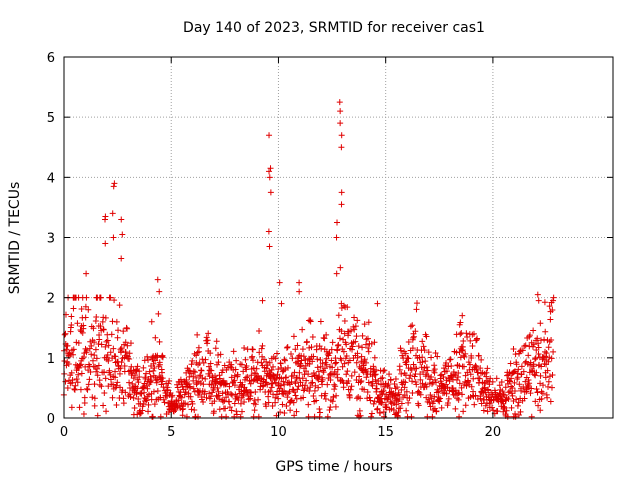 The width and height of the screenshot is (640, 480). What do you see at coordinates (15, 238) in the screenshot?
I see `y-axis-label: SRMTID / TECUs` at bounding box center [15, 238].